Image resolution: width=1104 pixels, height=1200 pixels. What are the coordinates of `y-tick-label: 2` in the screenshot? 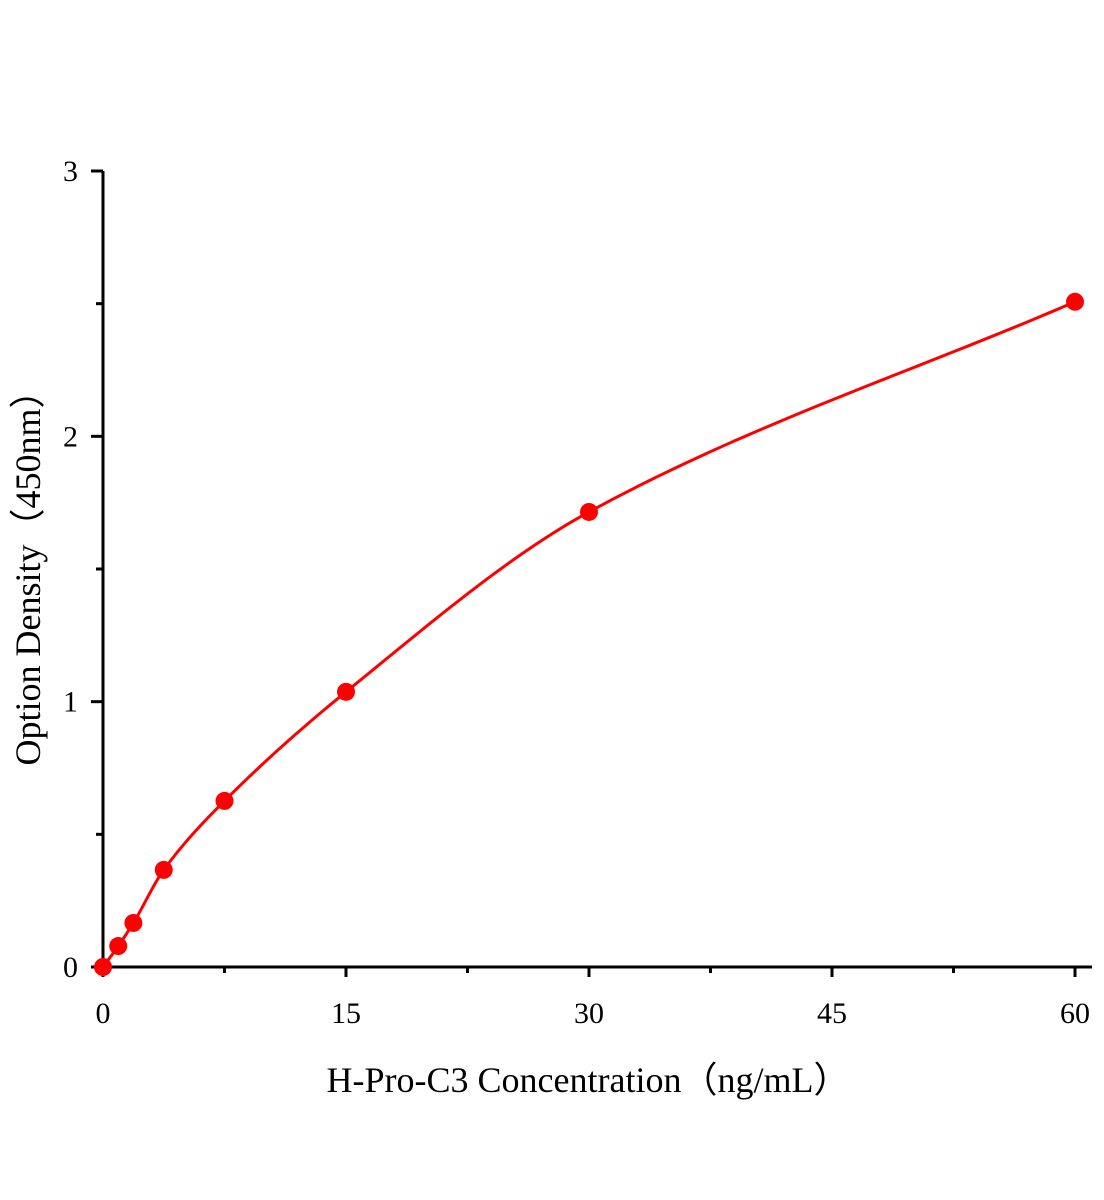 It's located at (70, 436).